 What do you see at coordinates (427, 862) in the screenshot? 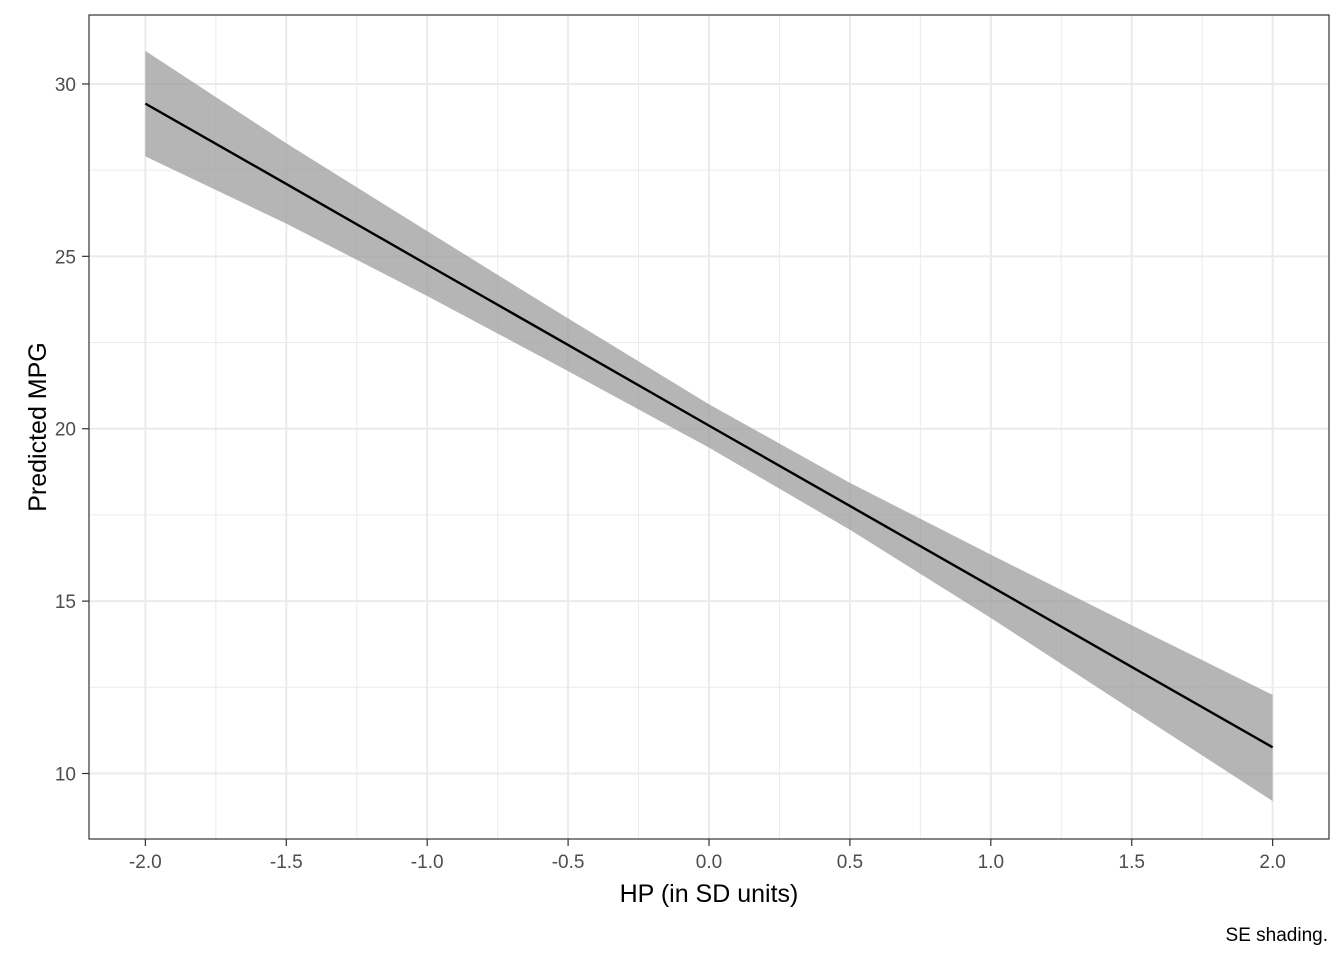
I see `x-tick-label: -1.0` at bounding box center [427, 862].